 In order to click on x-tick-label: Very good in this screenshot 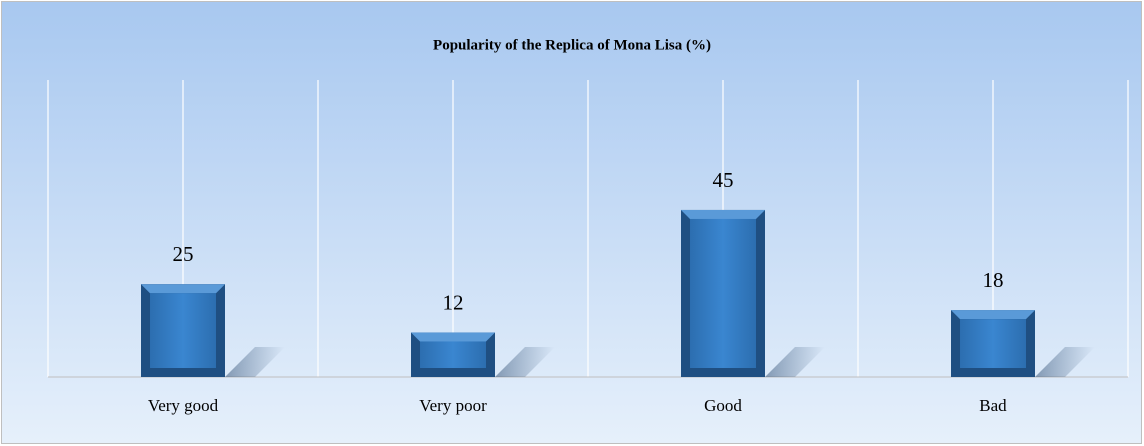, I will do `click(183, 405)`.